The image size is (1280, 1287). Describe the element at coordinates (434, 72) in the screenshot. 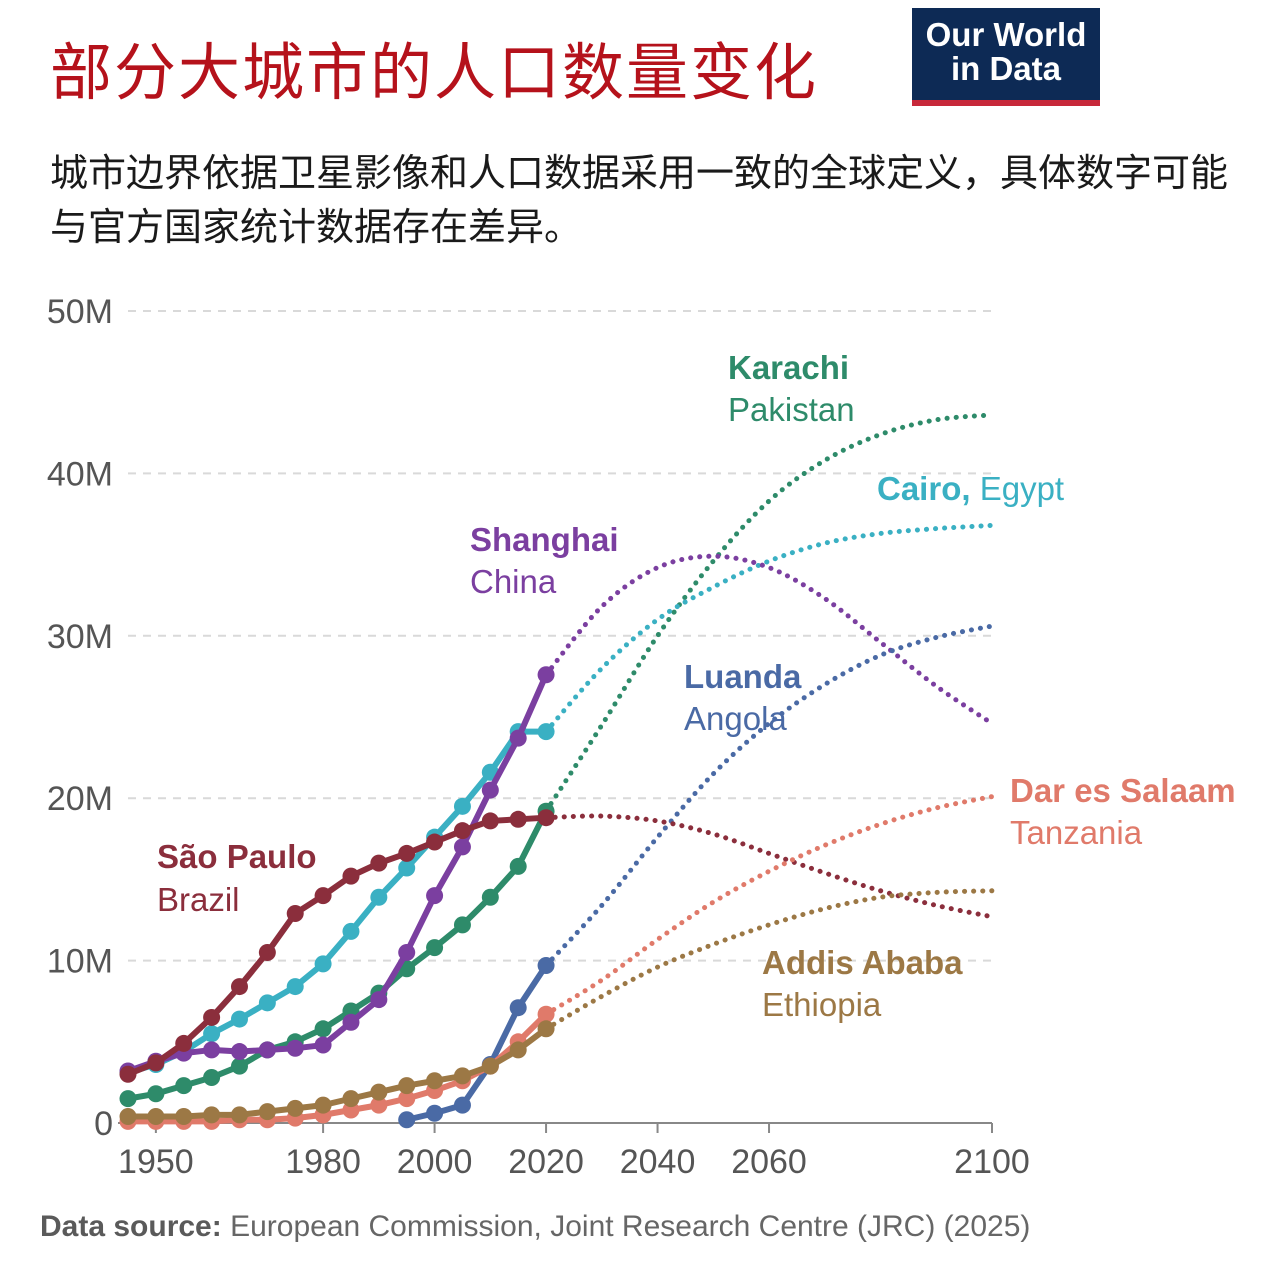

I see `chart-title: 部分大城市的人口数量变化` at that location.